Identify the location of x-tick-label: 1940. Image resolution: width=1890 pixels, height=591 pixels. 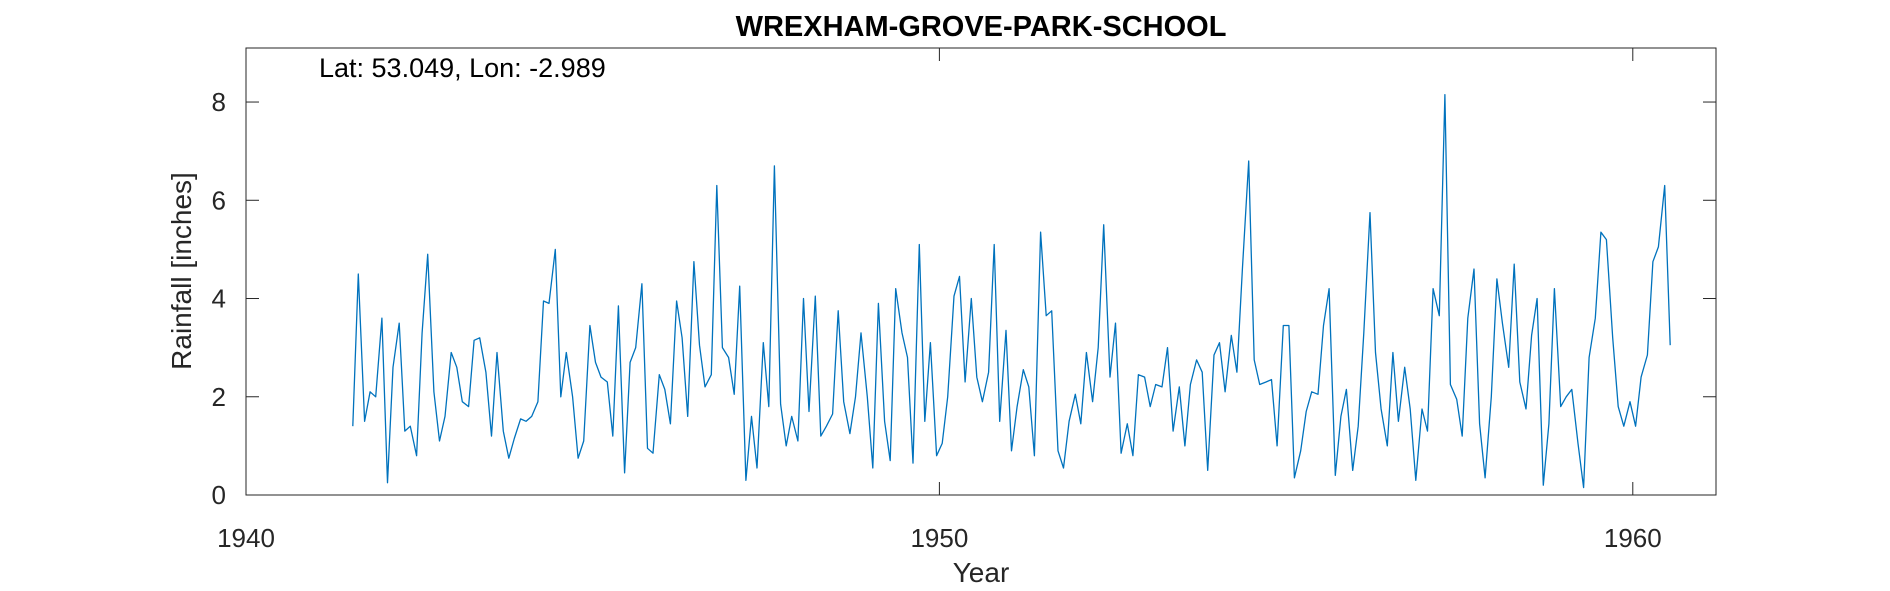
(246, 538).